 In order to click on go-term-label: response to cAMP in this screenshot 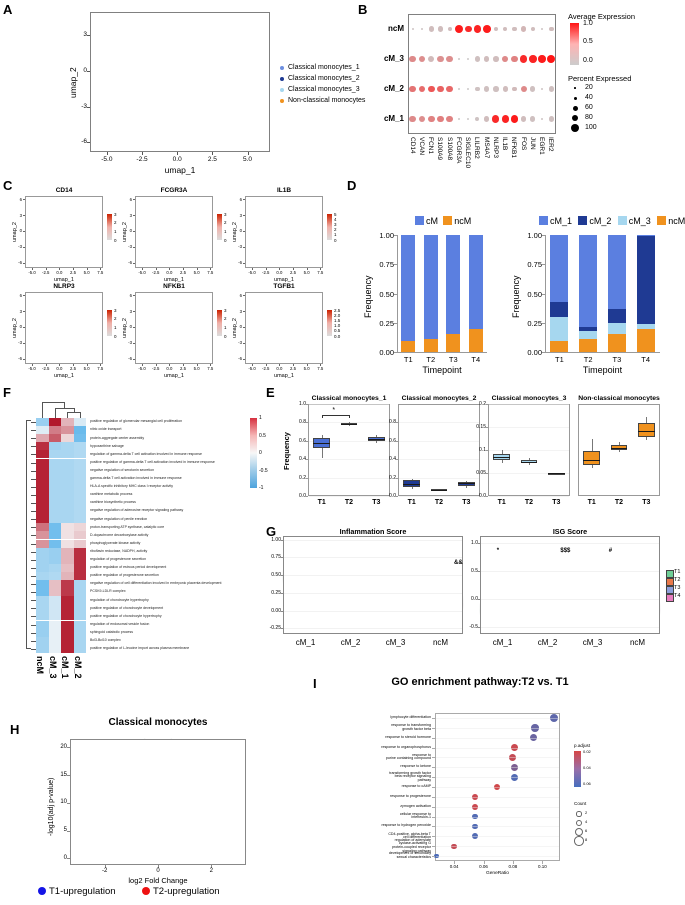, I will do `click(416, 786)`.